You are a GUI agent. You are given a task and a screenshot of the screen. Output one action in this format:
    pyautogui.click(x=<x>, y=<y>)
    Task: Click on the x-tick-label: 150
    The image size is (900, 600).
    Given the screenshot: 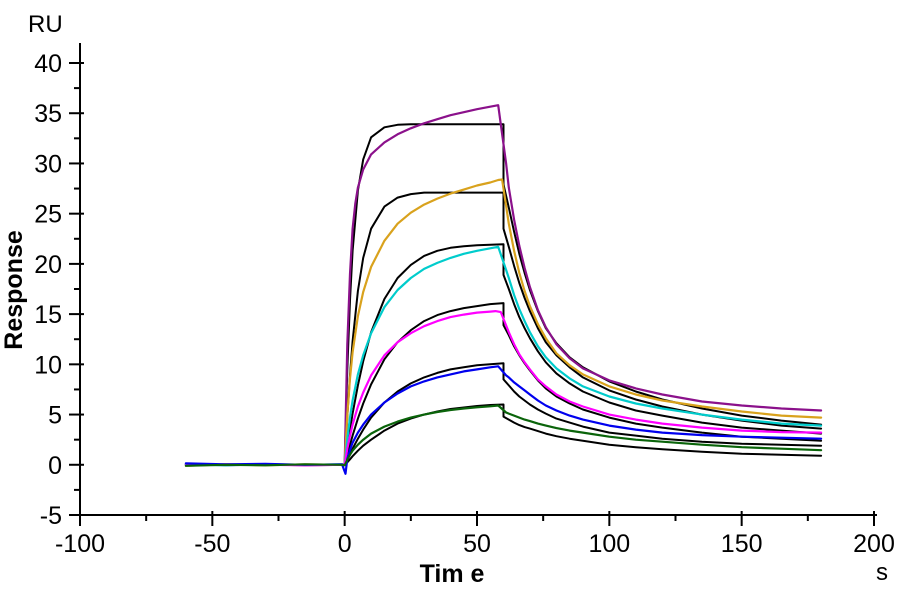 What is the action you would take?
    pyautogui.click(x=742, y=544)
    